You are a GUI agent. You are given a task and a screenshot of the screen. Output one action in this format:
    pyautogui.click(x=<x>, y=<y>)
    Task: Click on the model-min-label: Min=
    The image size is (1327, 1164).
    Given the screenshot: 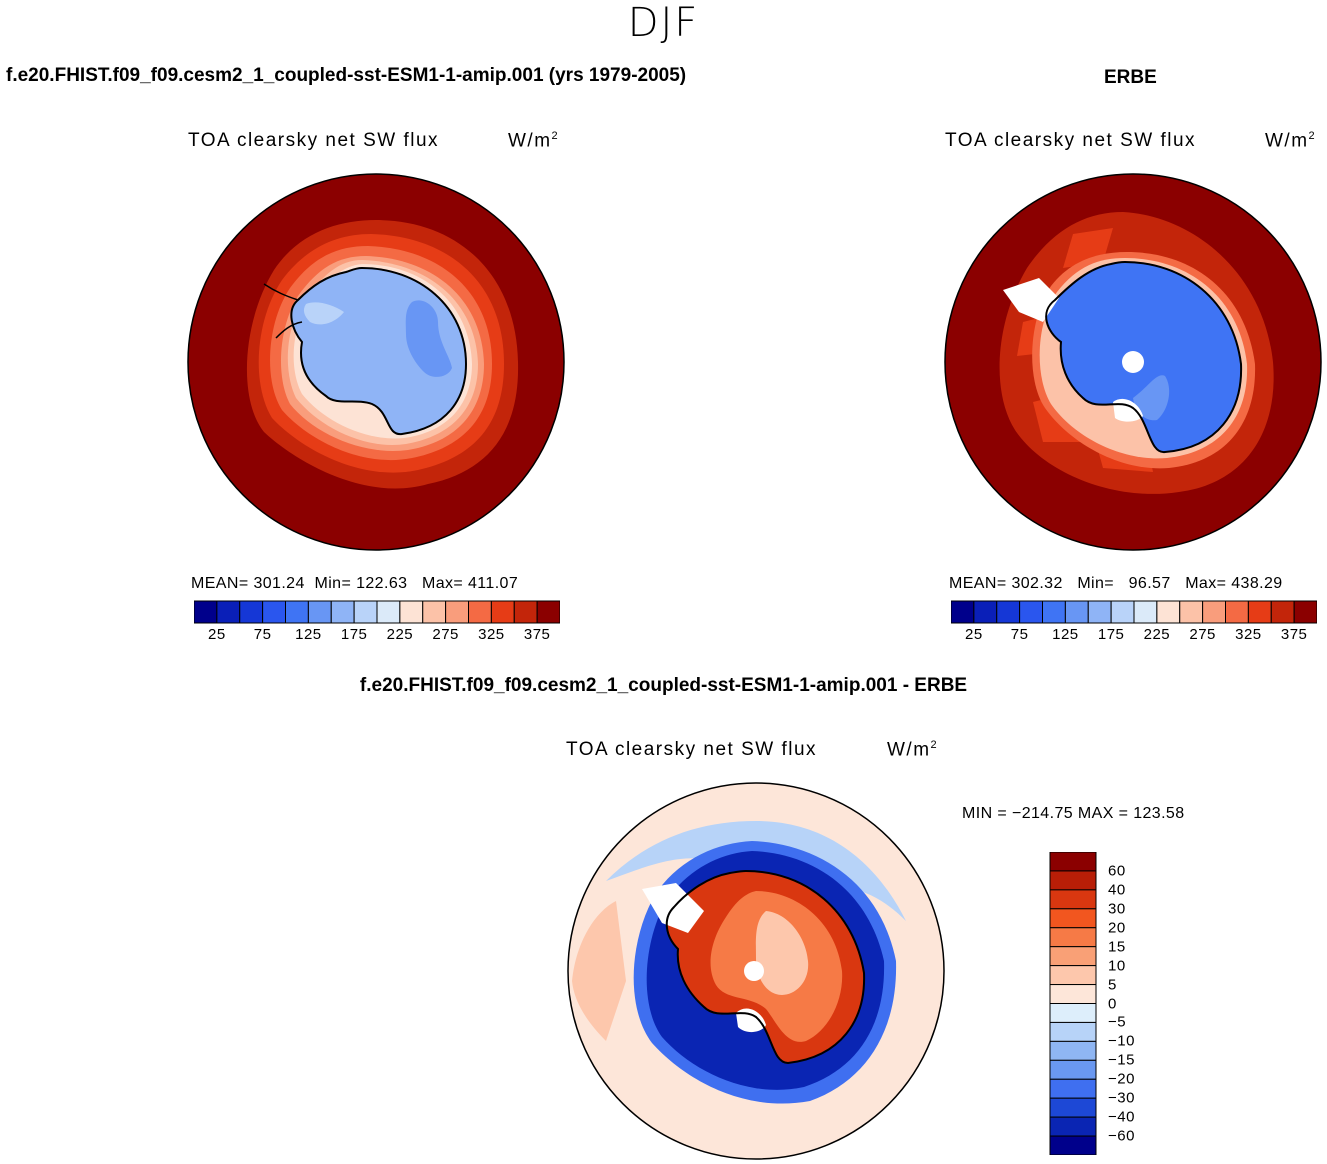 What is the action you would take?
    pyautogui.click(x=333, y=583)
    